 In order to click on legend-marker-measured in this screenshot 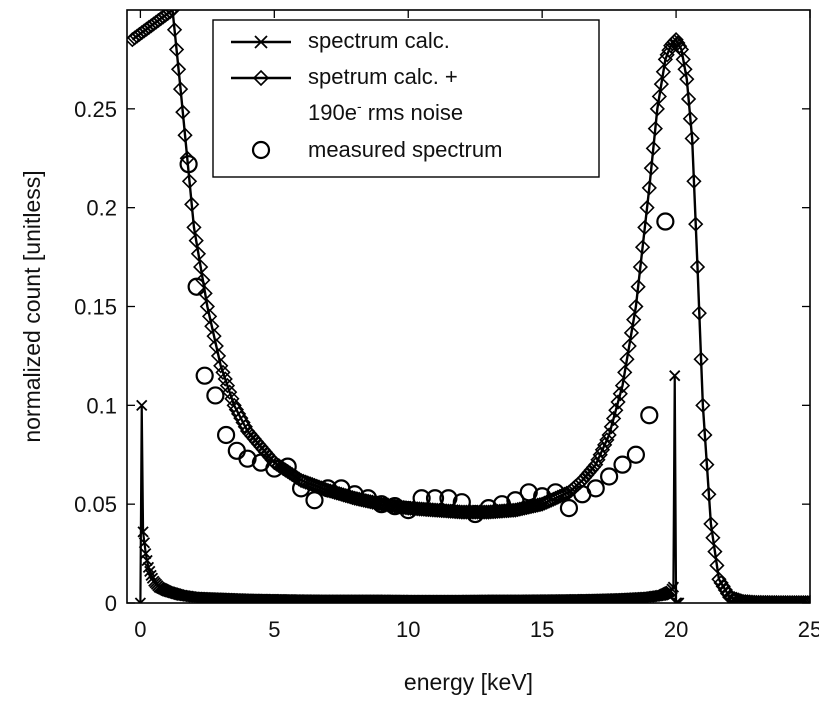, I will do `click(261, 150)`.